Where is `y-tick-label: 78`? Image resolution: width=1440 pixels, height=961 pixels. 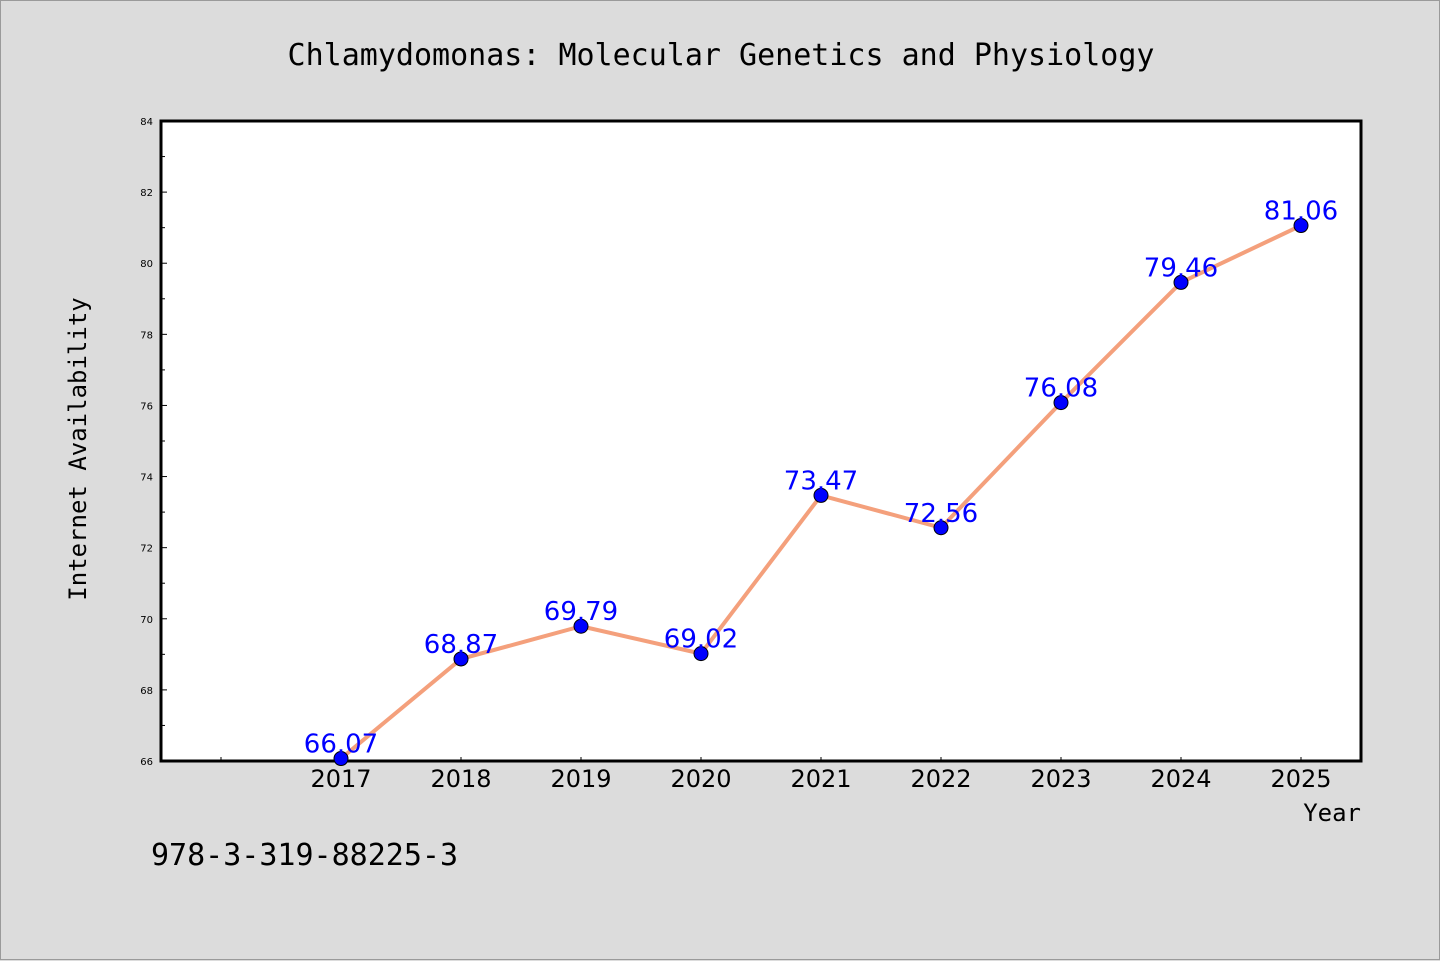
y-tick-label: 78 is located at coordinates (146, 335).